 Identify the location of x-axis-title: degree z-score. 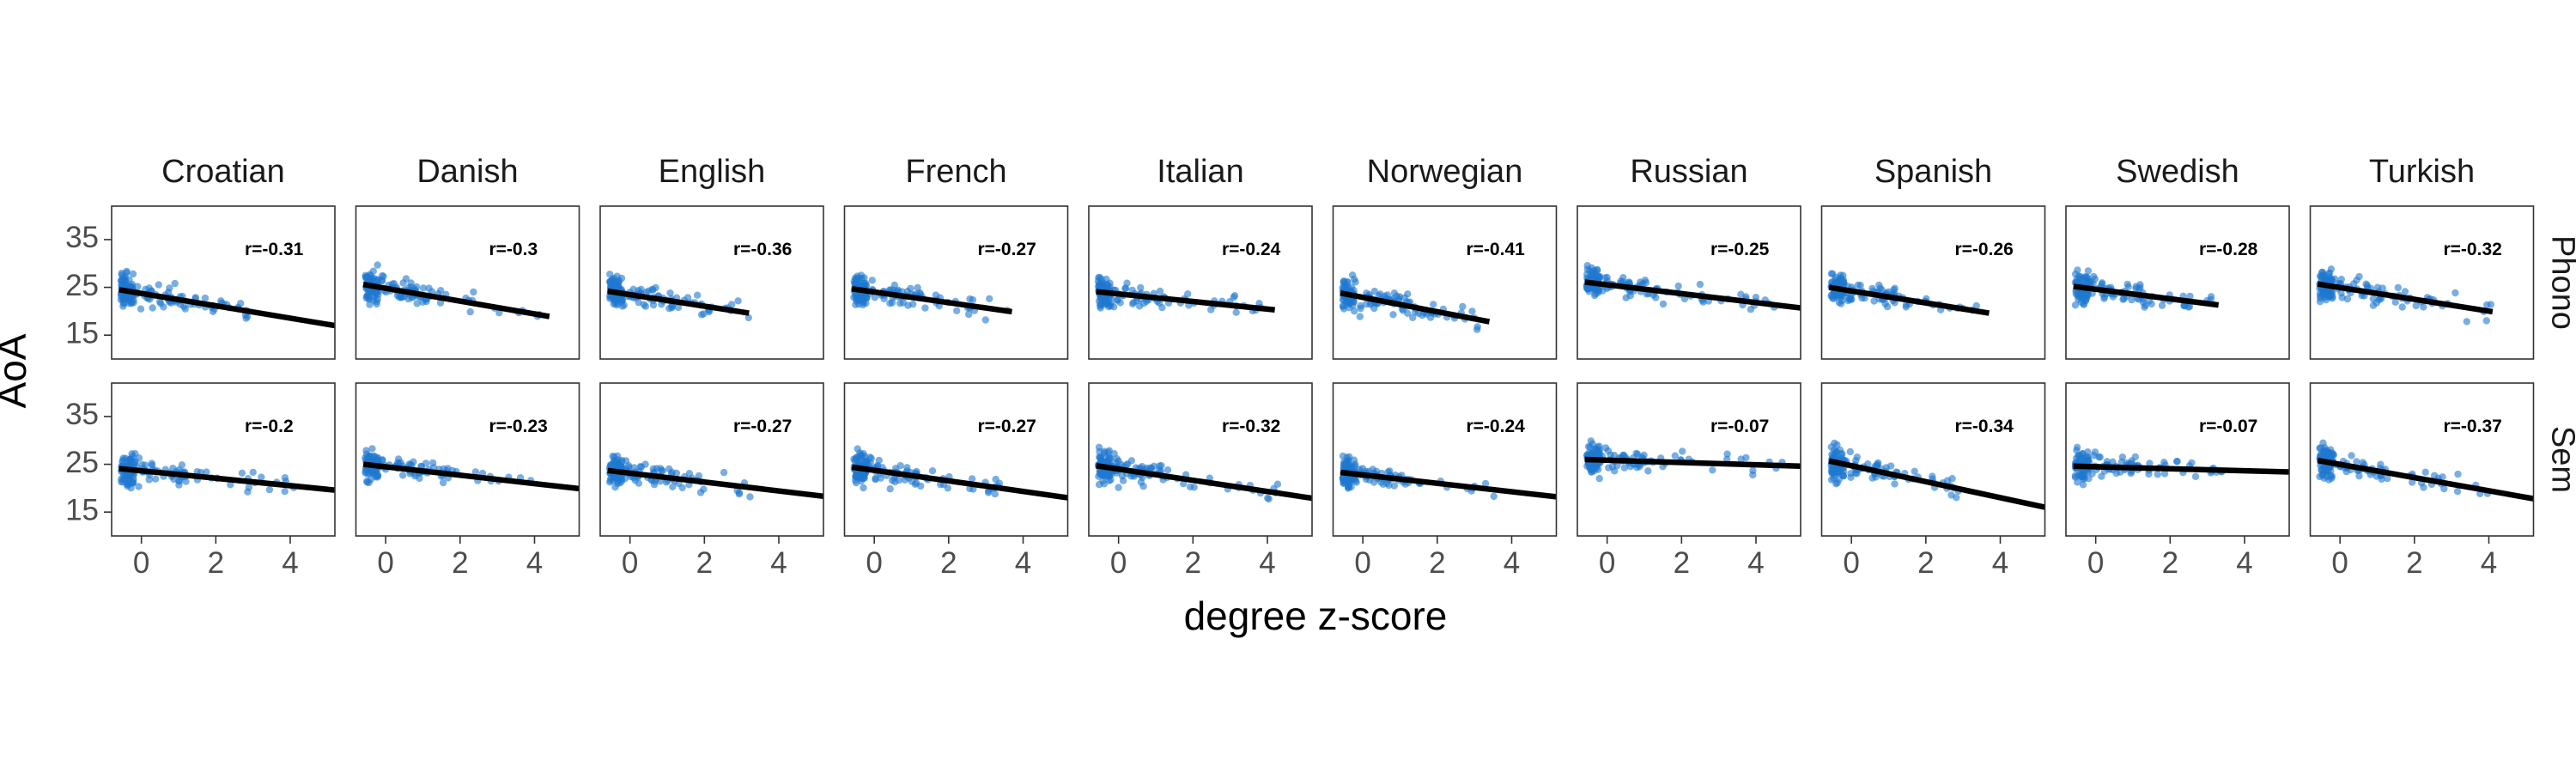
(1316, 615).